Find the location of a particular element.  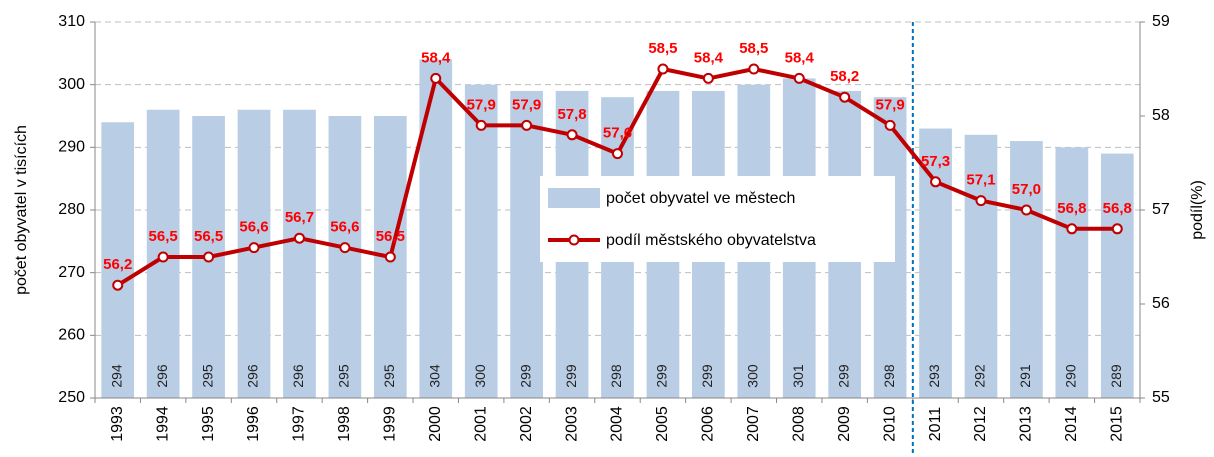

bar-value-label: 300 is located at coordinates (753, 376).